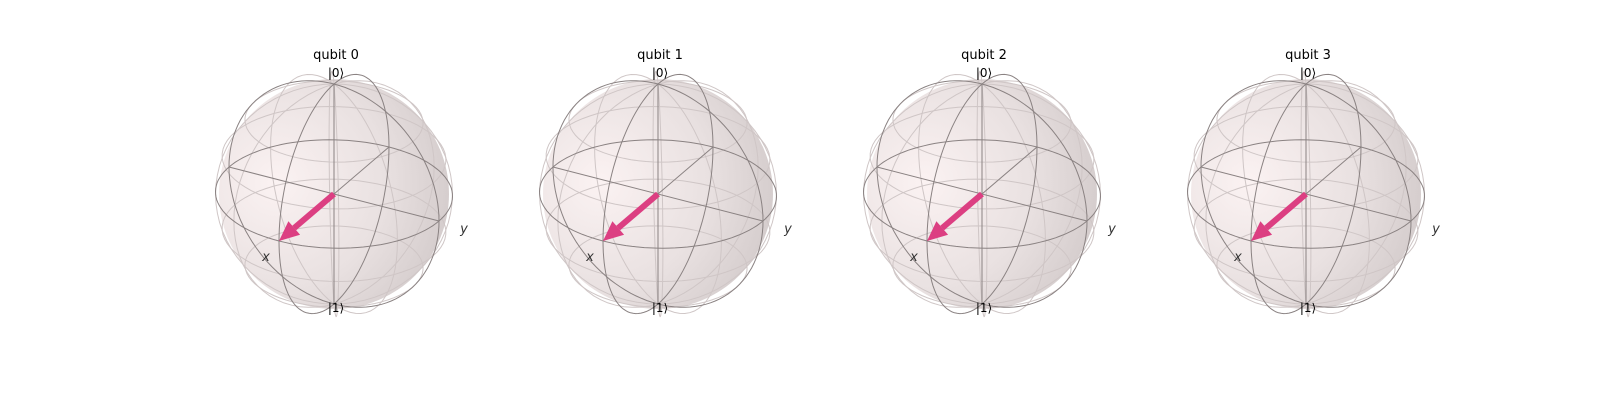 The width and height of the screenshot is (1600, 400). I want to click on sphere-title: qubit 3, so click(1308, 55).